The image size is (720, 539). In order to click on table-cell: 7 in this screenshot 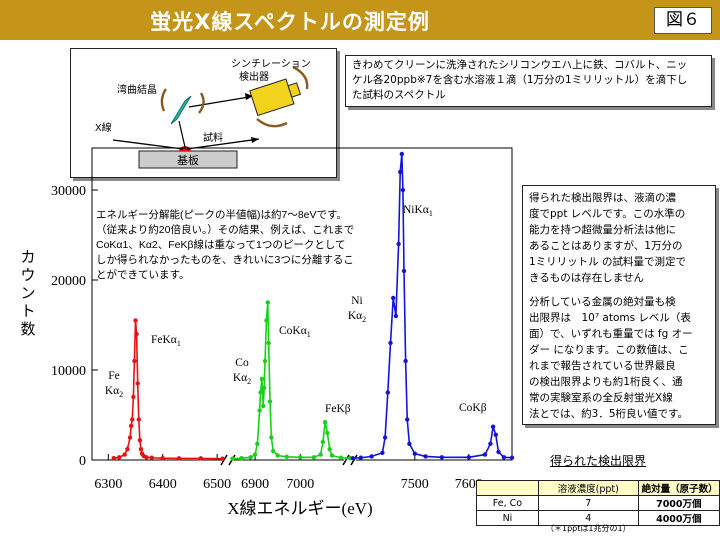, I will do `click(588, 503)`.